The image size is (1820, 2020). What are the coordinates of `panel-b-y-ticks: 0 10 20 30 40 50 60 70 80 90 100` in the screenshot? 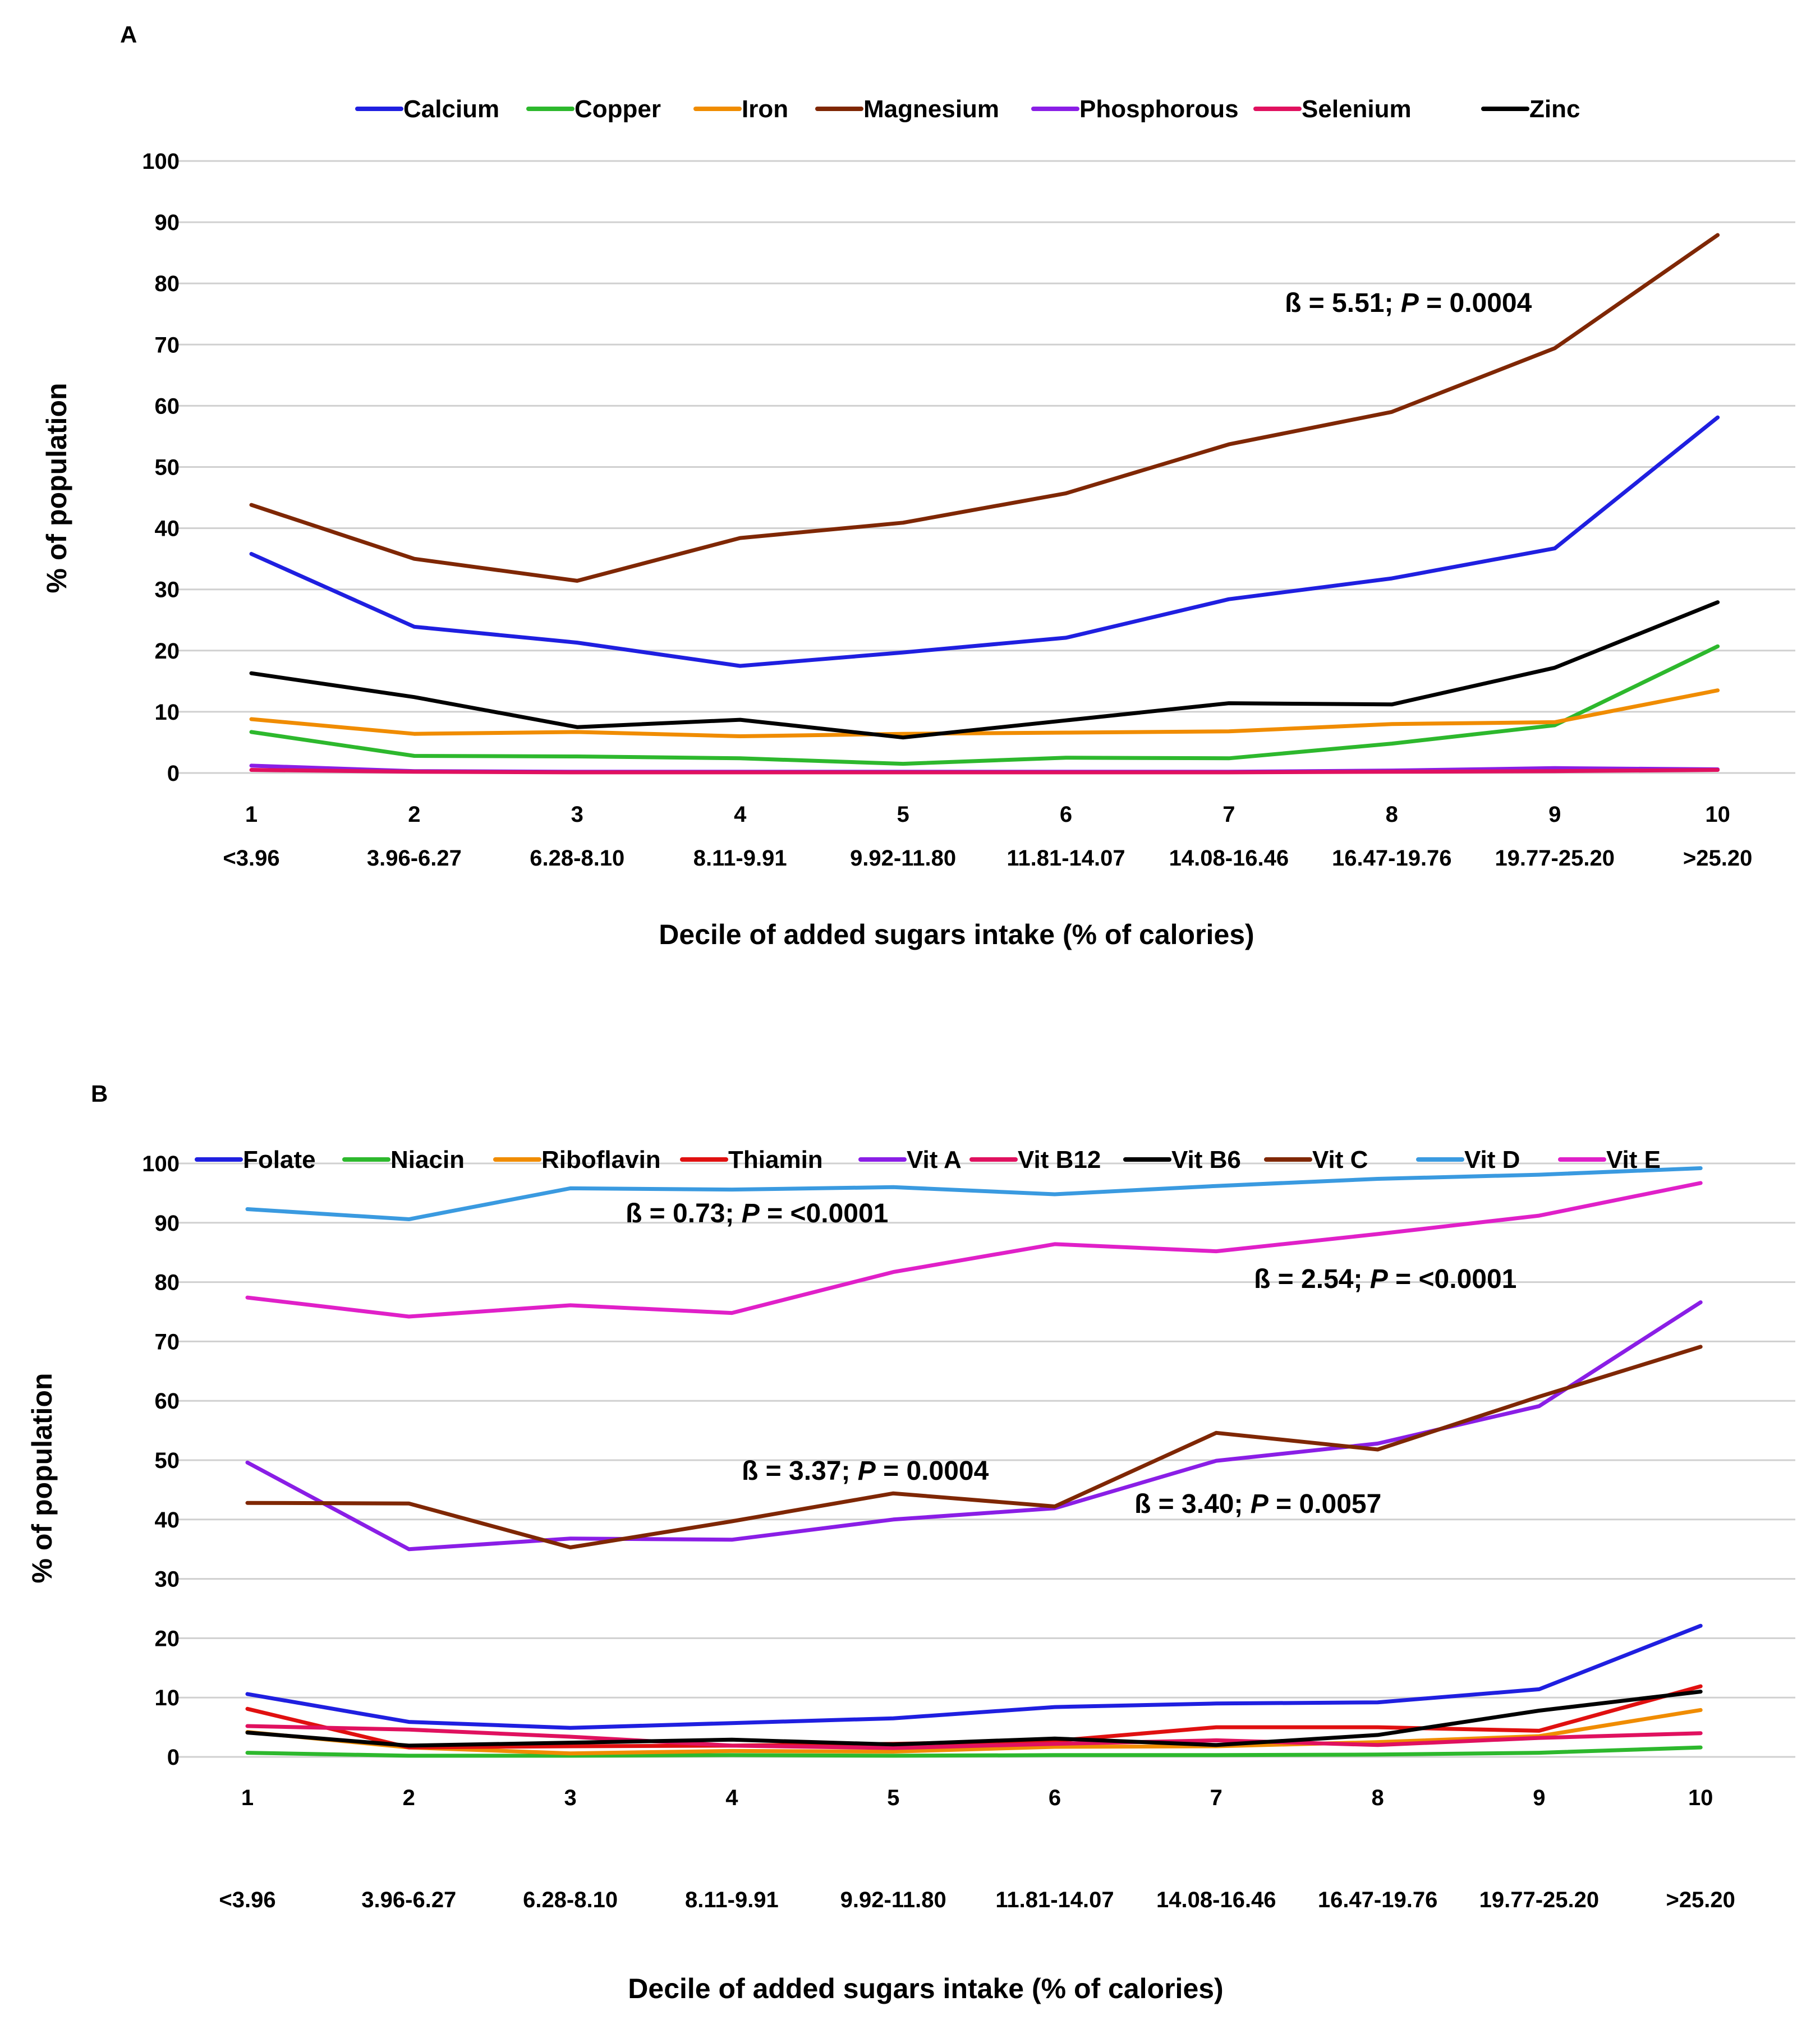 It's located at (161, 1461).